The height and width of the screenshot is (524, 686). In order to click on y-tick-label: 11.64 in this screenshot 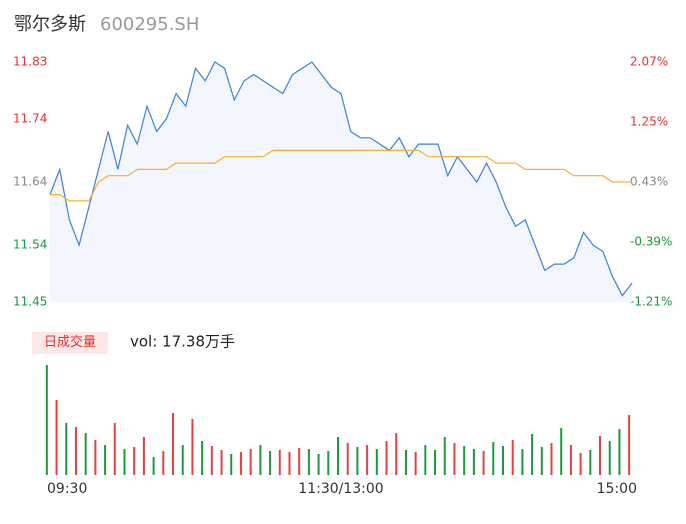, I will do `click(30, 182)`.